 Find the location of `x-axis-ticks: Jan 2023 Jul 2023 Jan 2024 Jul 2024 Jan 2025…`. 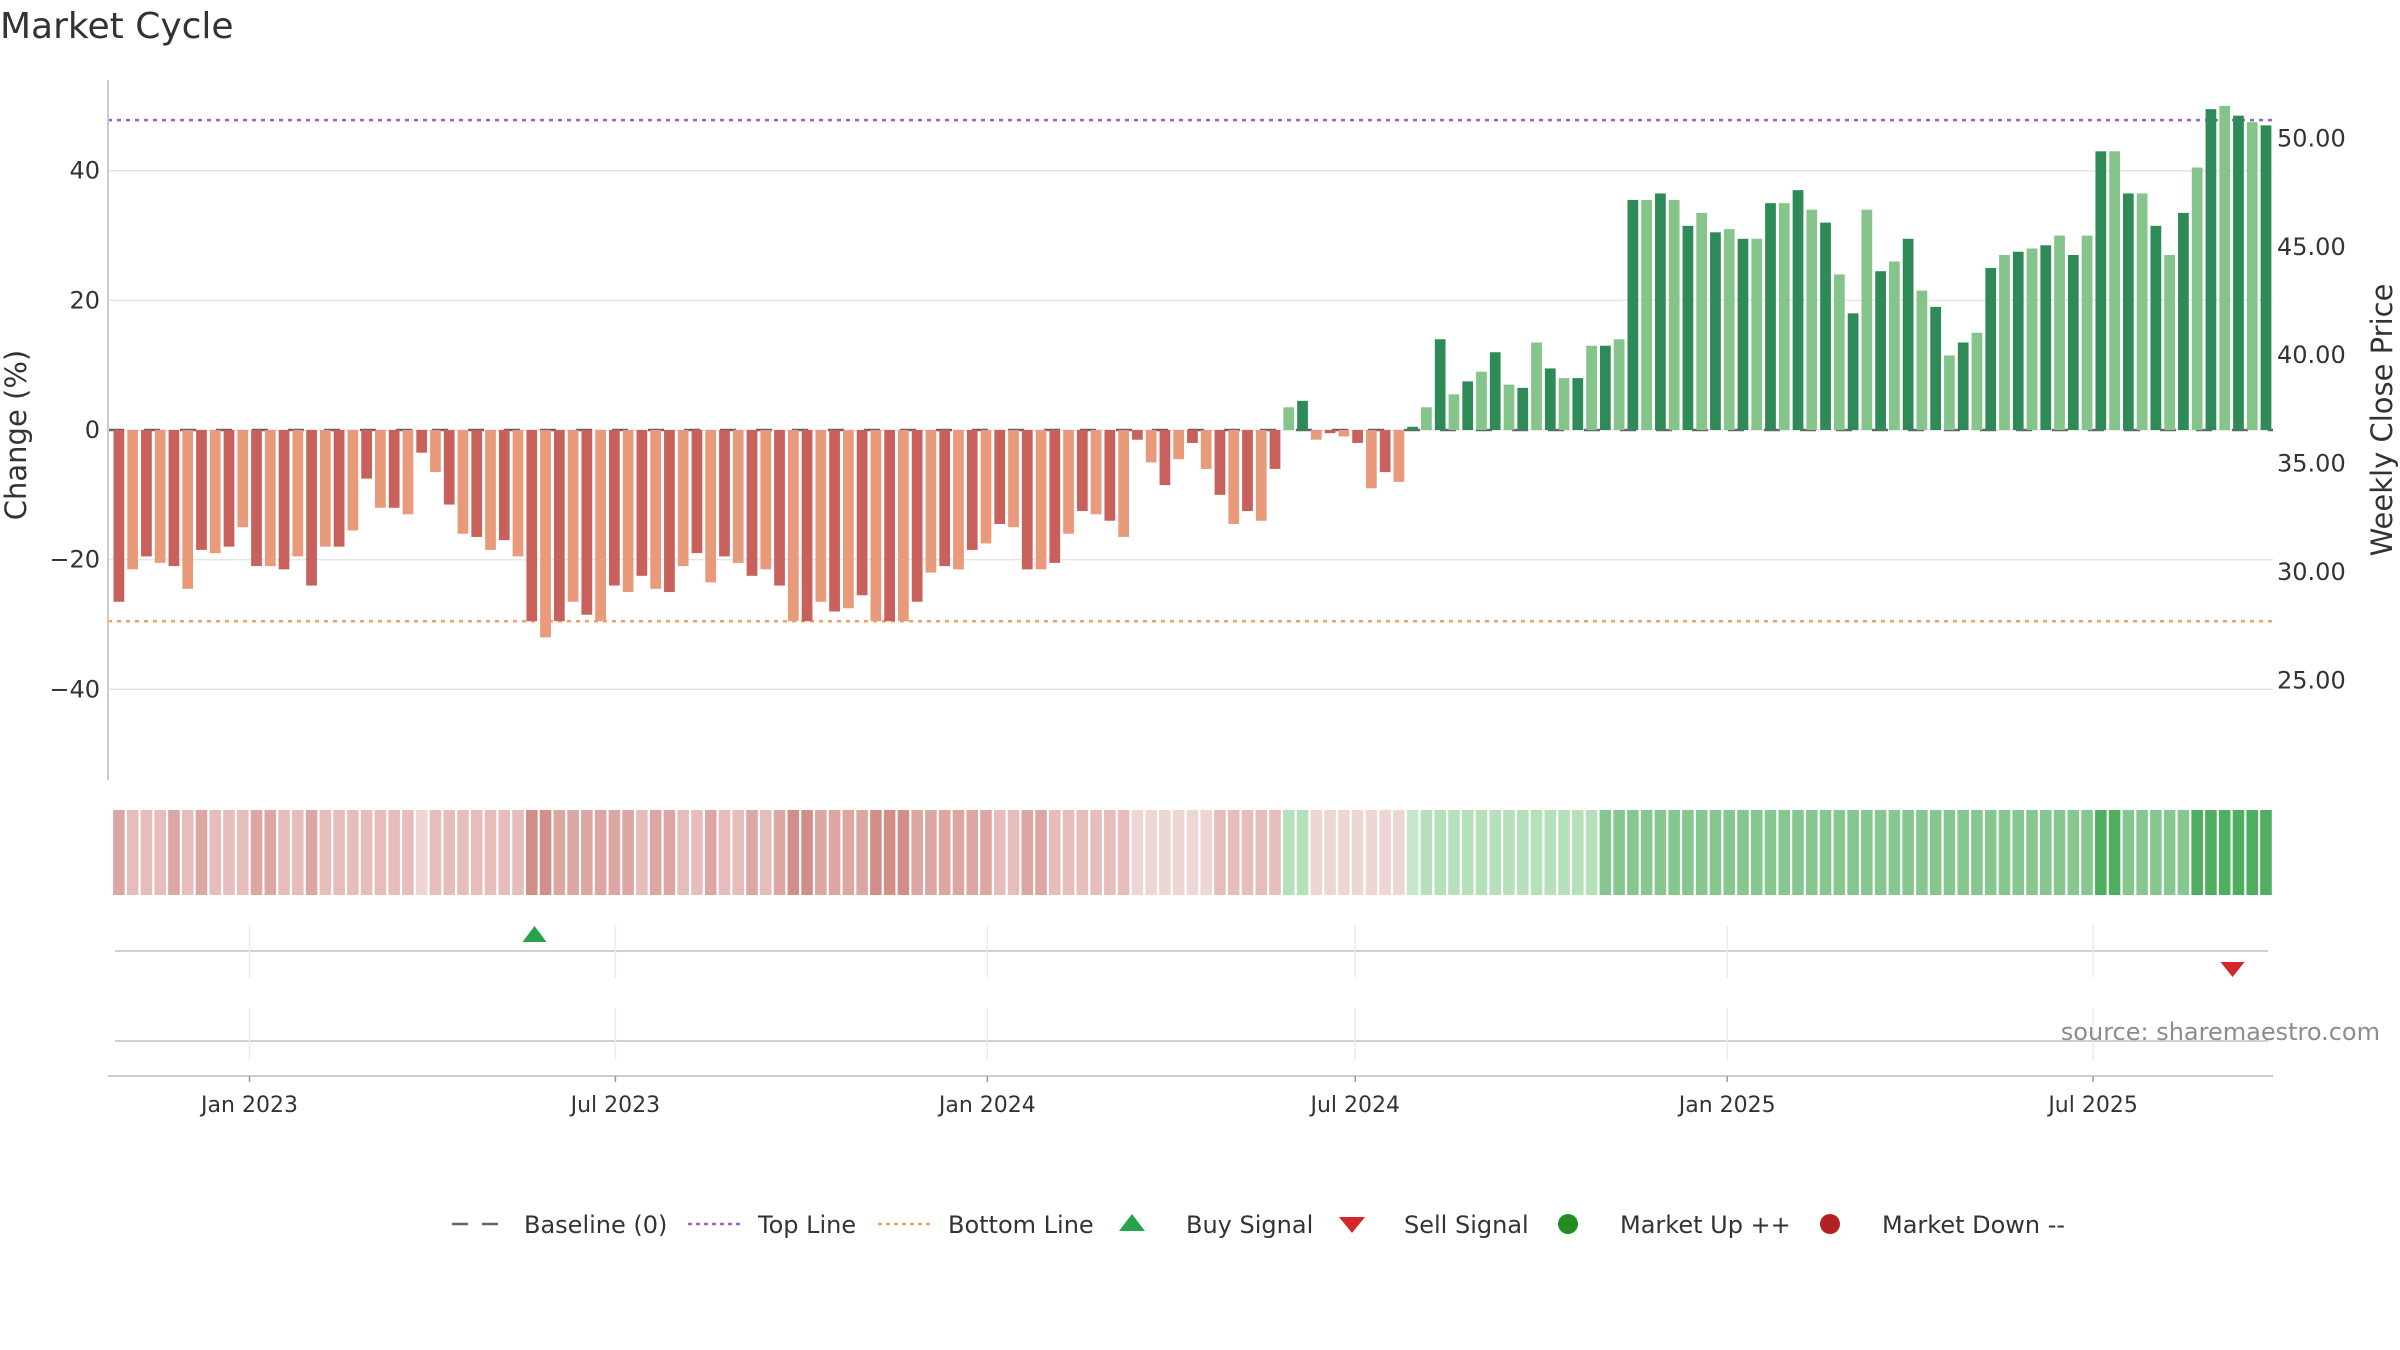

x-axis-ticks: Jan 2023 Jul 2023 Jan 2024 Jul 2024 Jan 2025… is located at coordinates (1190, 1021).